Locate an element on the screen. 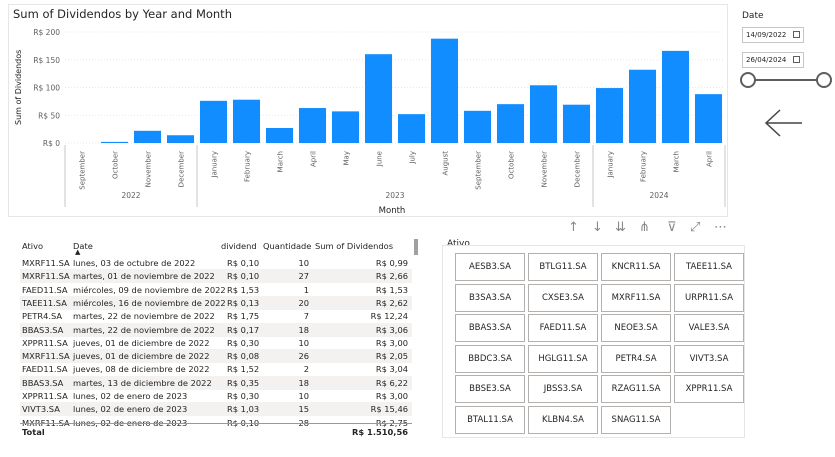 The width and height of the screenshot is (835, 457). drill-down-icon: ↓ is located at coordinates (597, 227).